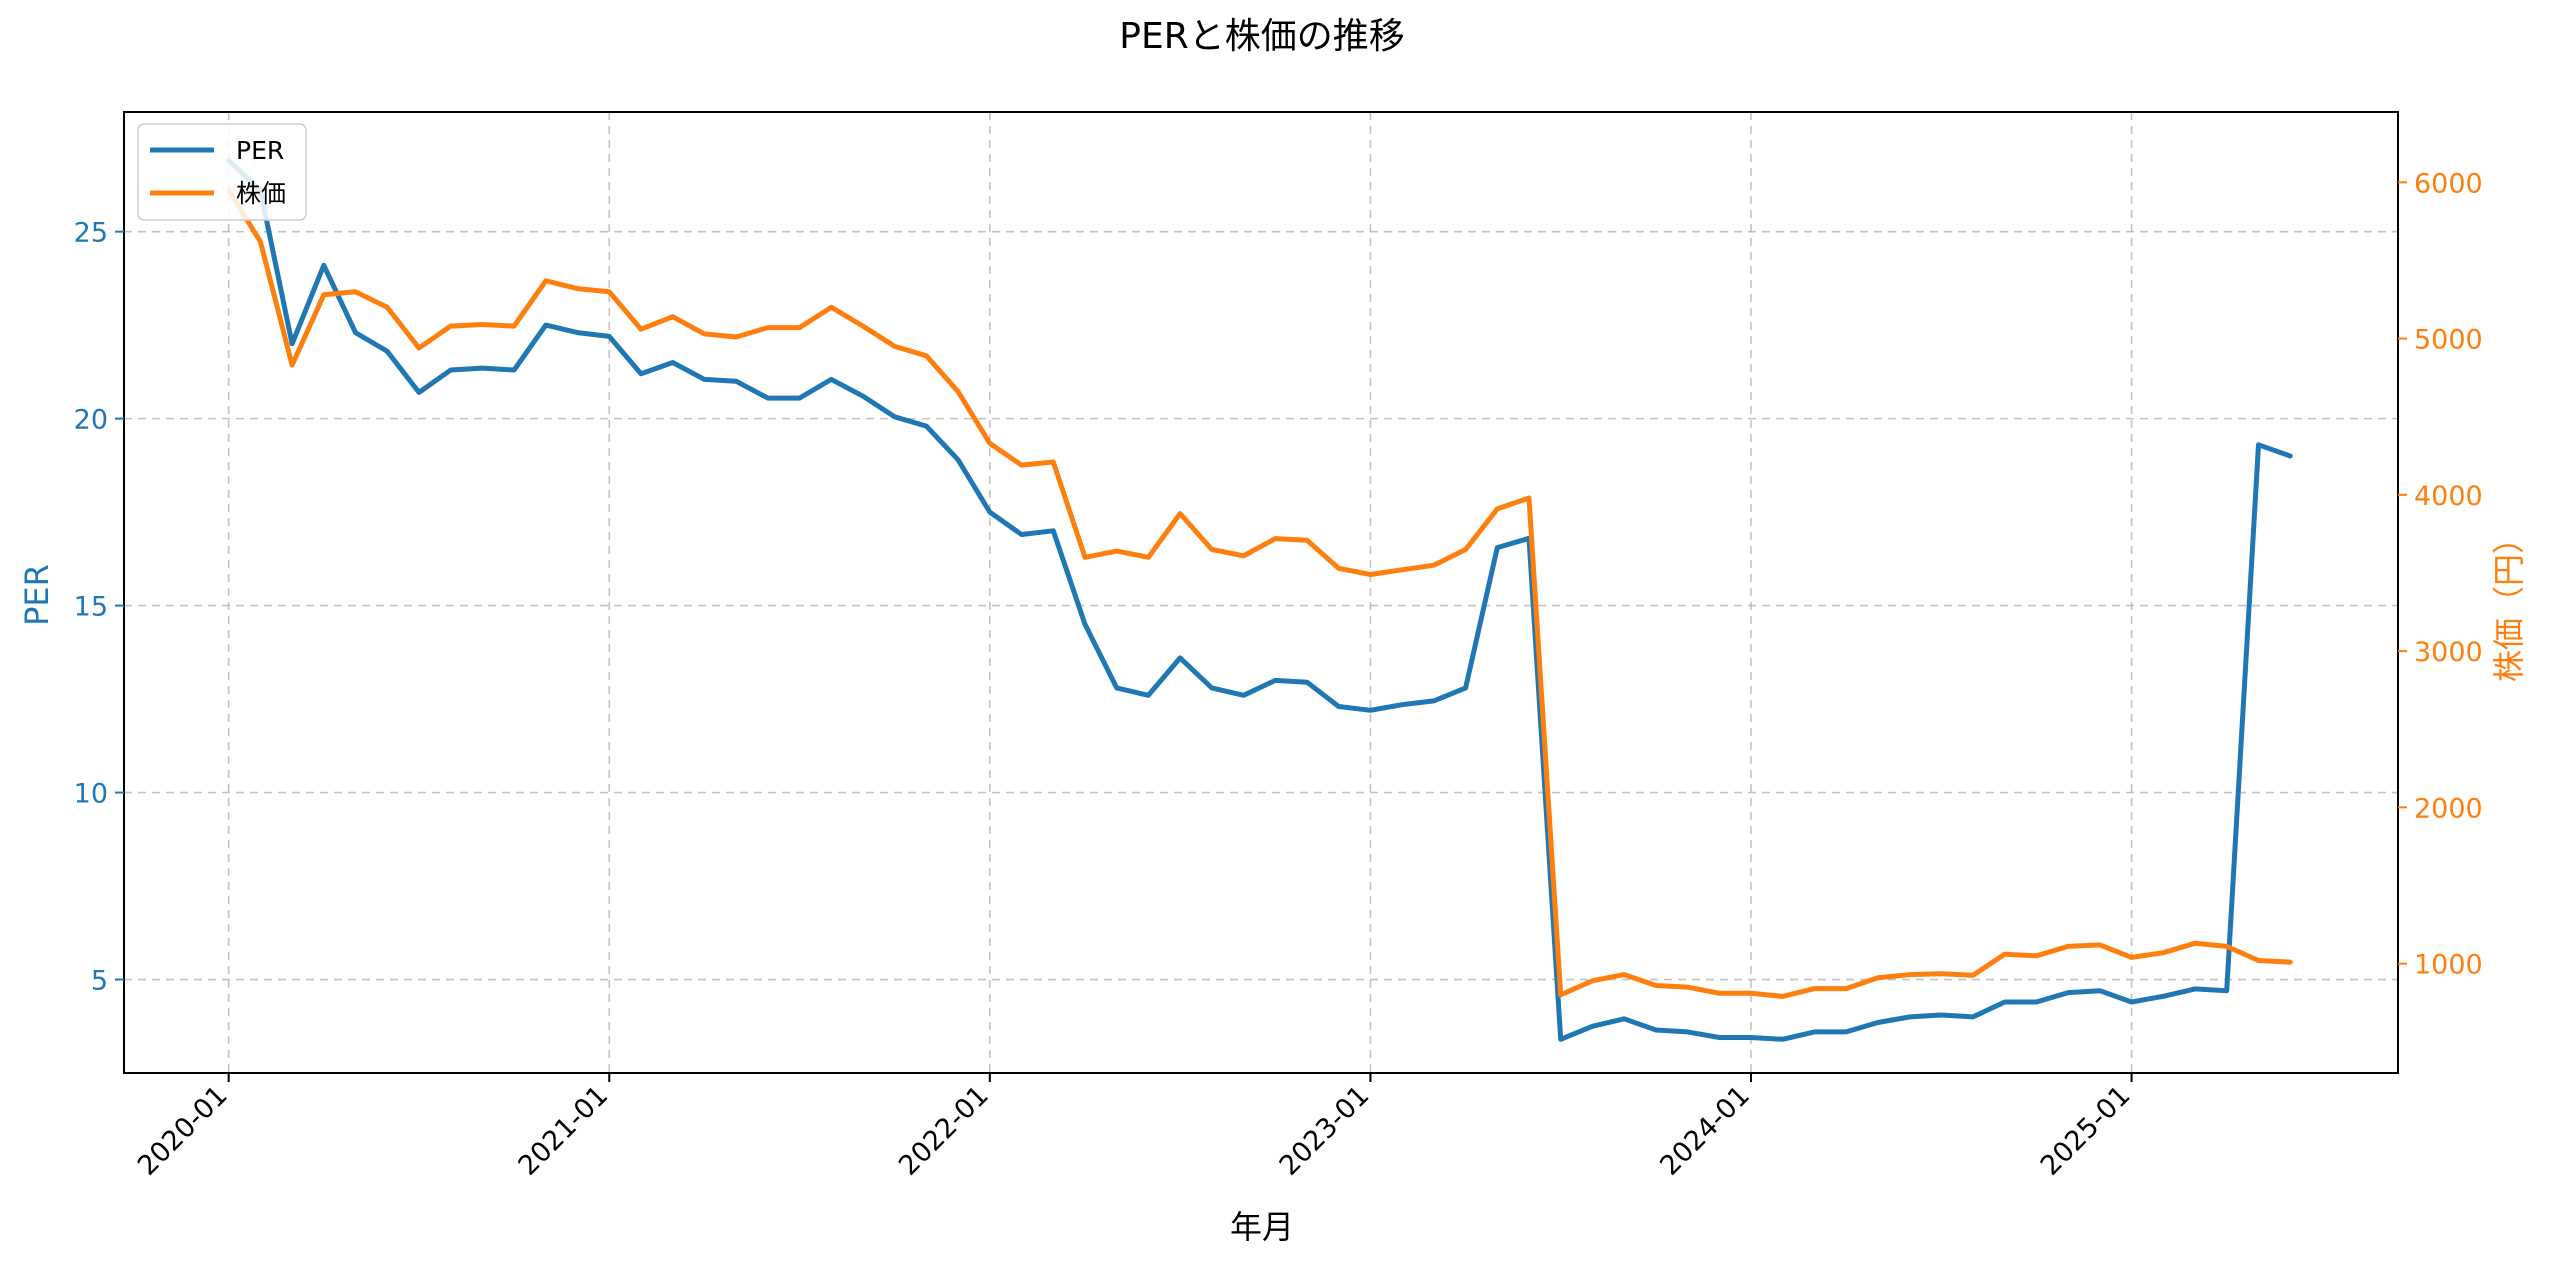  What do you see at coordinates (2086, 1131) in the screenshot?
I see `x-tick-label-2025-01: 2025-01` at bounding box center [2086, 1131].